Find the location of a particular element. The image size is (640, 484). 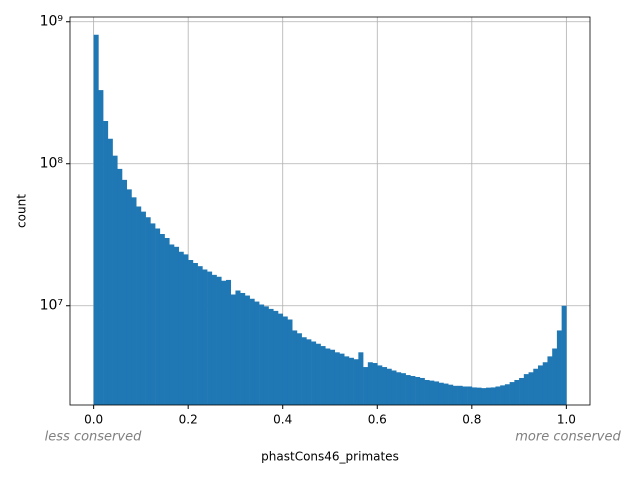

annotation: more conserved is located at coordinates (568, 437).